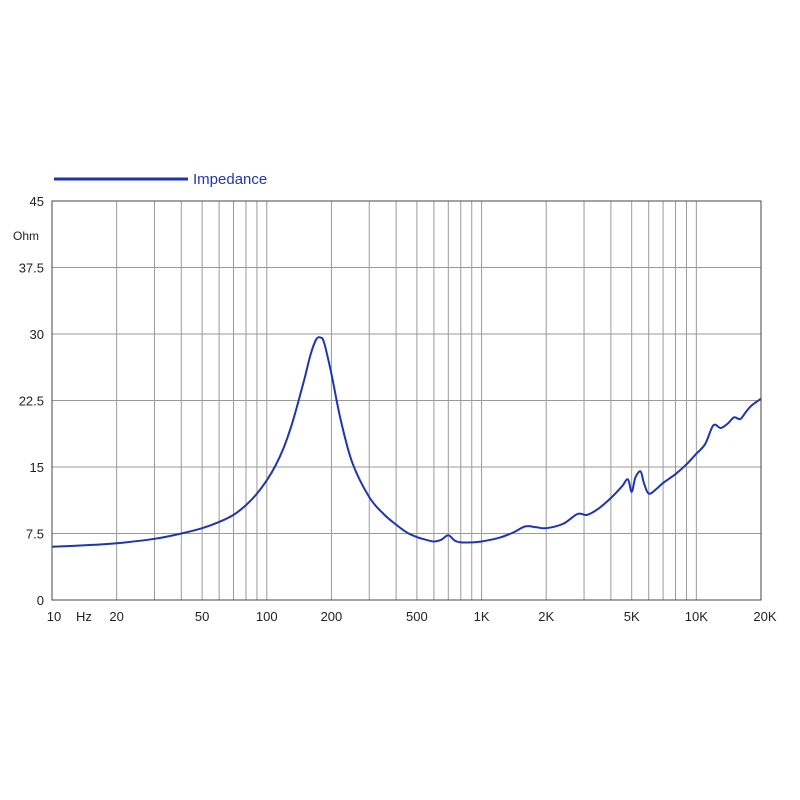 The height and width of the screenshot is (800, 800). What do you see at coordinates (202, 616) in the screenshot?
I see `x-tick-label: 50` at bounding box center [202, 616].